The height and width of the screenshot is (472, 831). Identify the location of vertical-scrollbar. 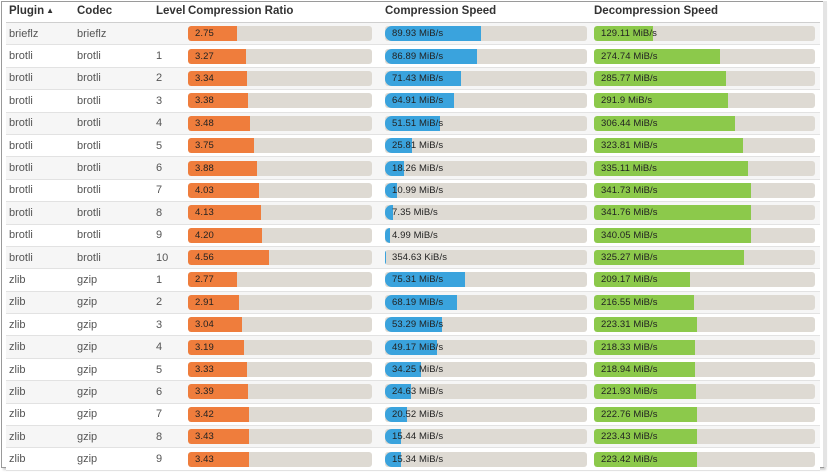
(825, 234).